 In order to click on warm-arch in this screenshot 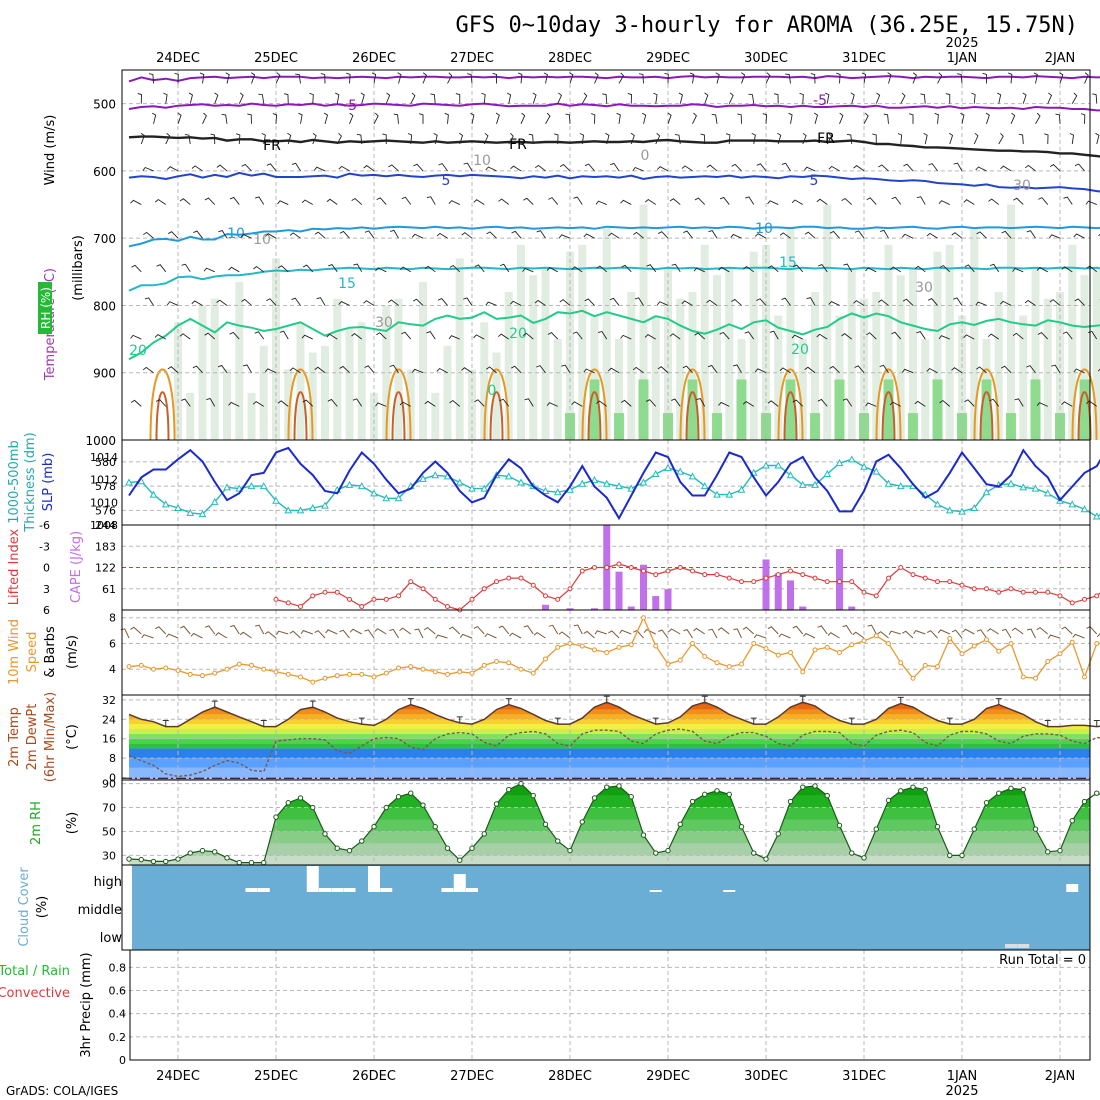, I will do `click(1084, 404)`.